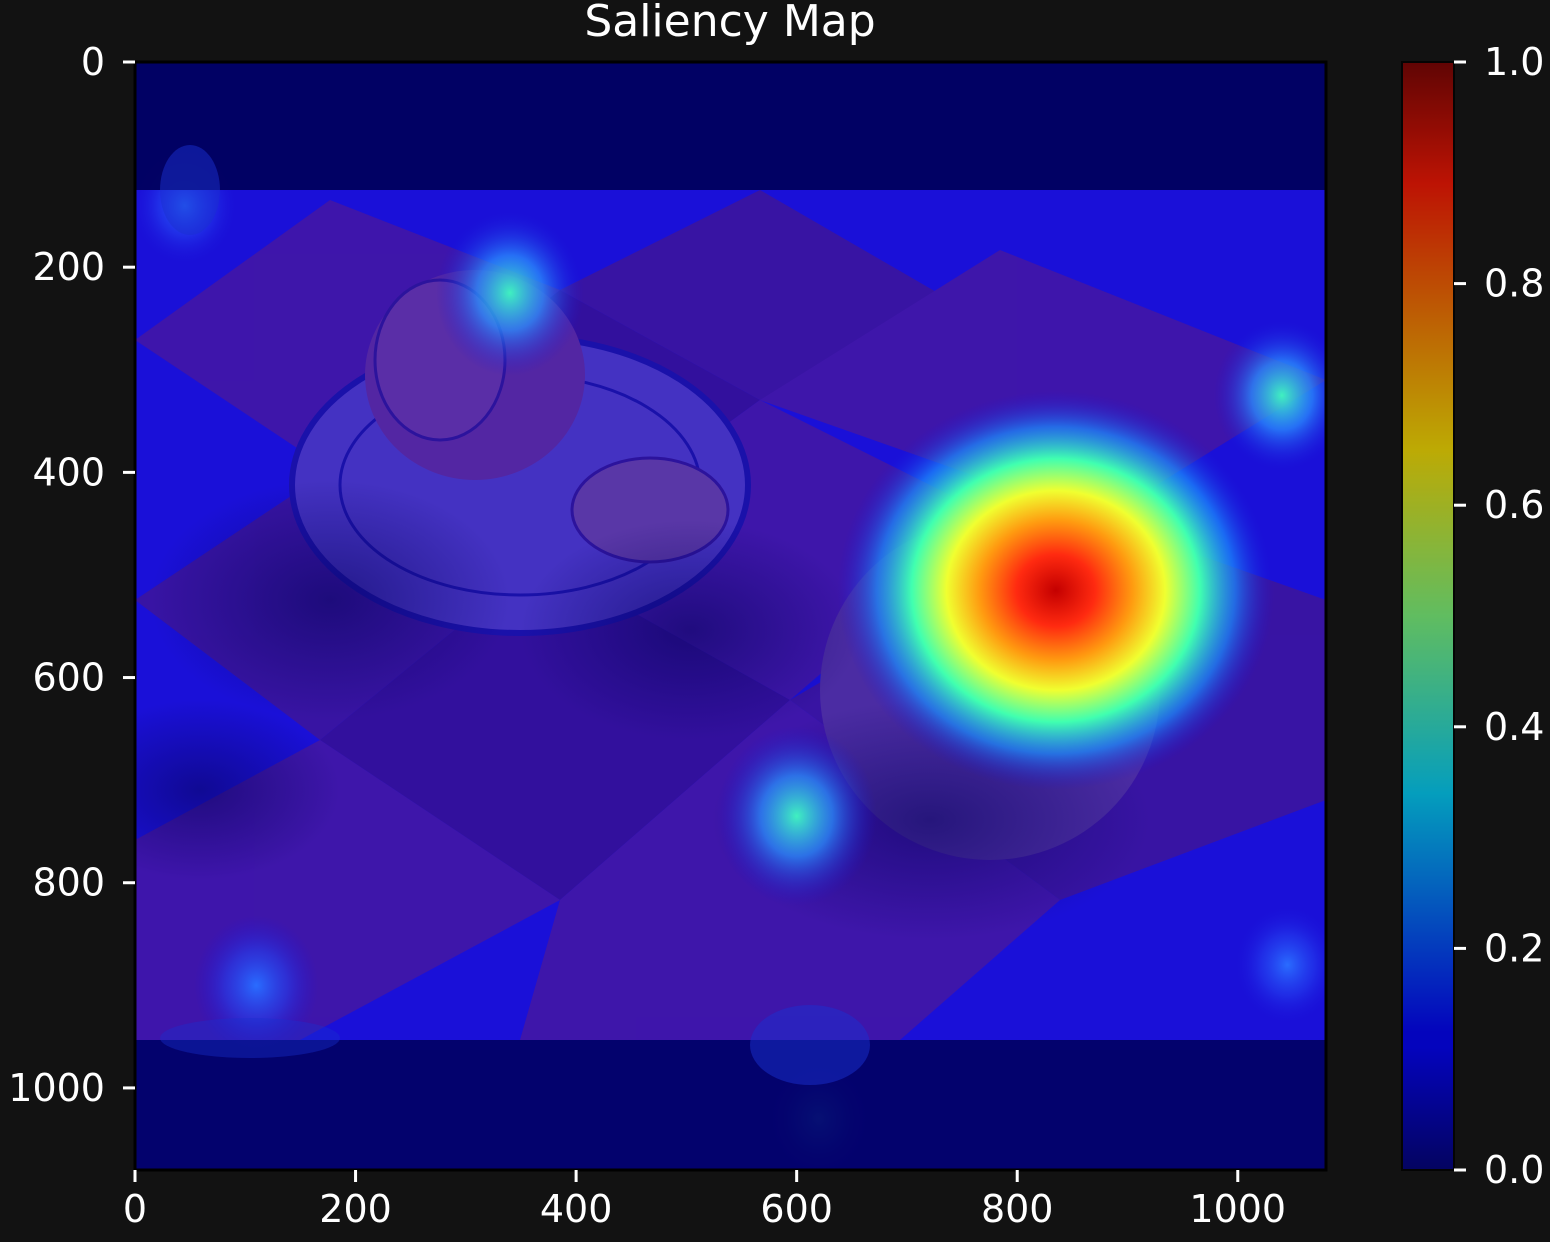 The height and width of the screenshot is (1242, 1550). What do you see at coordinates (68, 472) in the screenshot?
I see `y-tick-label: 400` at bounding box center [68, 472].